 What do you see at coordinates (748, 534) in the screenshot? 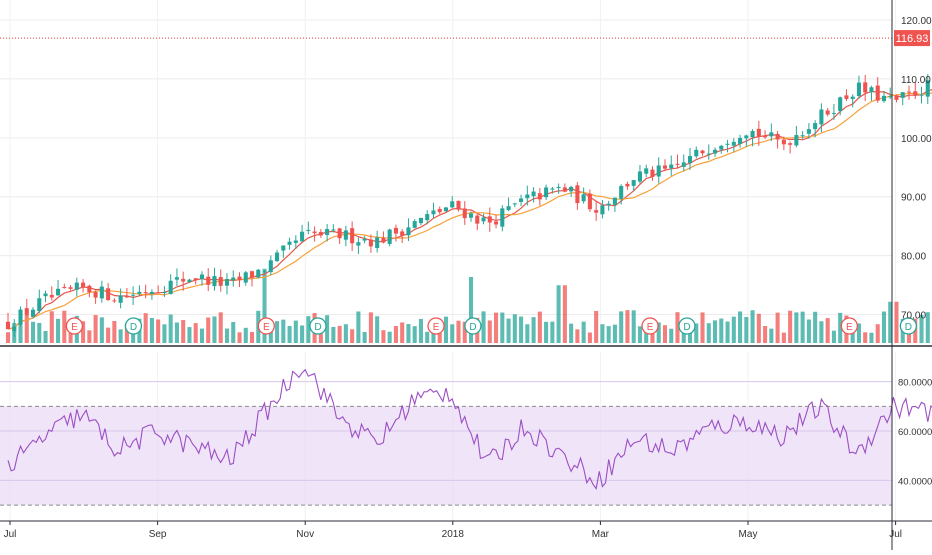
I see `time-tick-label: May` at bounding box center [748, 534].